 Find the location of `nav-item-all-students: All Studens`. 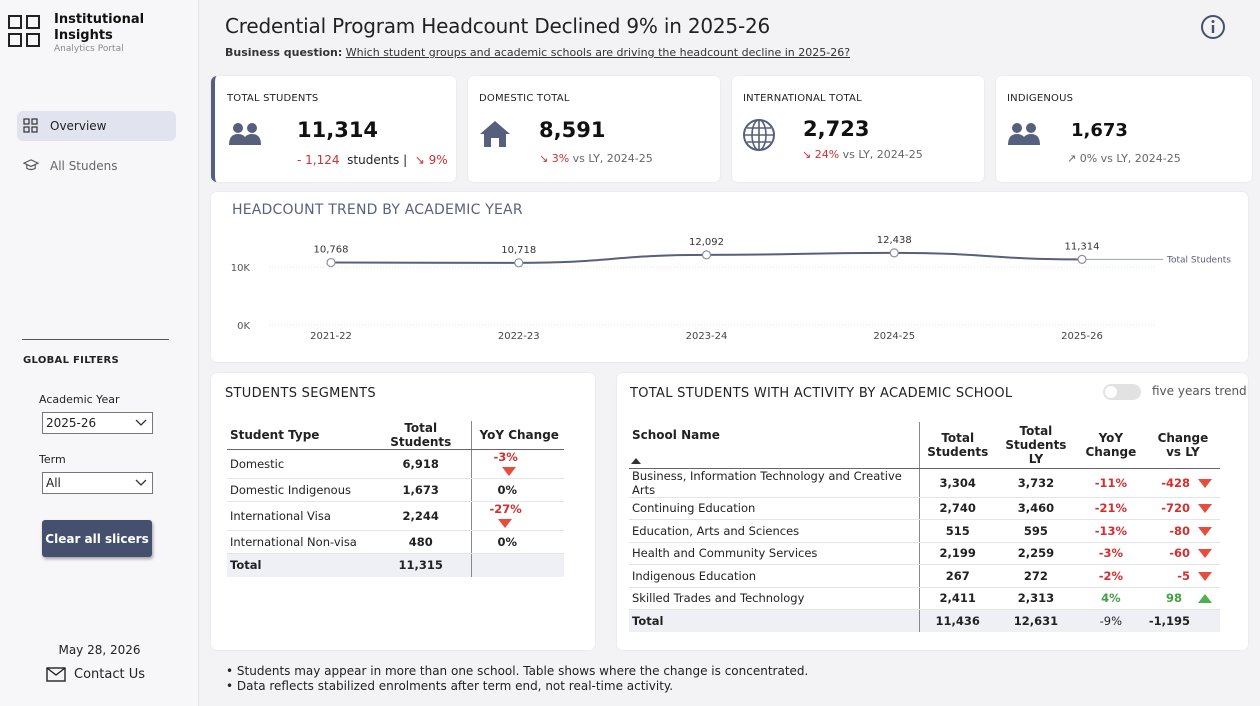

nav-item-all-students: All Studens is located at coordinates (96, 166).